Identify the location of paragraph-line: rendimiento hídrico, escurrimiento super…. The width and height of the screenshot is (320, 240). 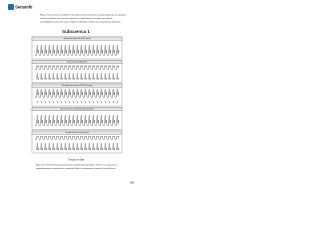
(76, 18).